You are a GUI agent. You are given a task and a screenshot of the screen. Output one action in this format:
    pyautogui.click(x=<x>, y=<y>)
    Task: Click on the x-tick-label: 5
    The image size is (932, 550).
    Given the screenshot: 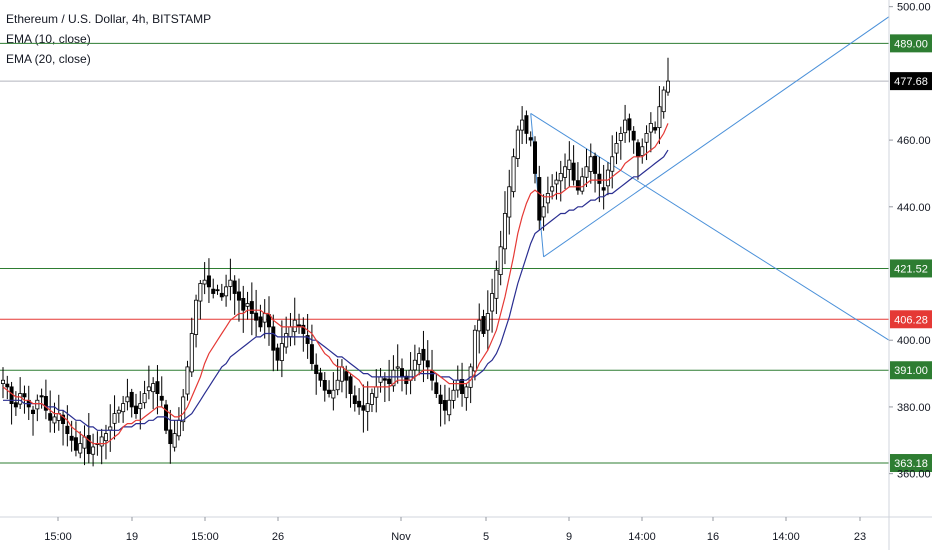 What is the action you would take?
    pyautogui.click(x=486, y=537)
    